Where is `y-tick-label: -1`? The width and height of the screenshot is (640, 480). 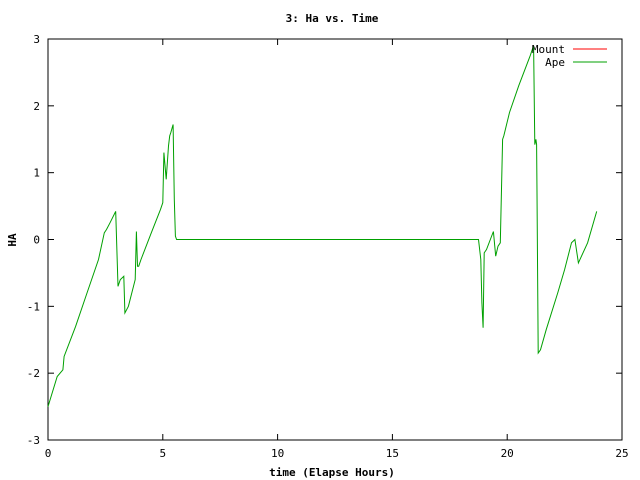 y-tick-label: -1 is located at coordinates (33, 306).